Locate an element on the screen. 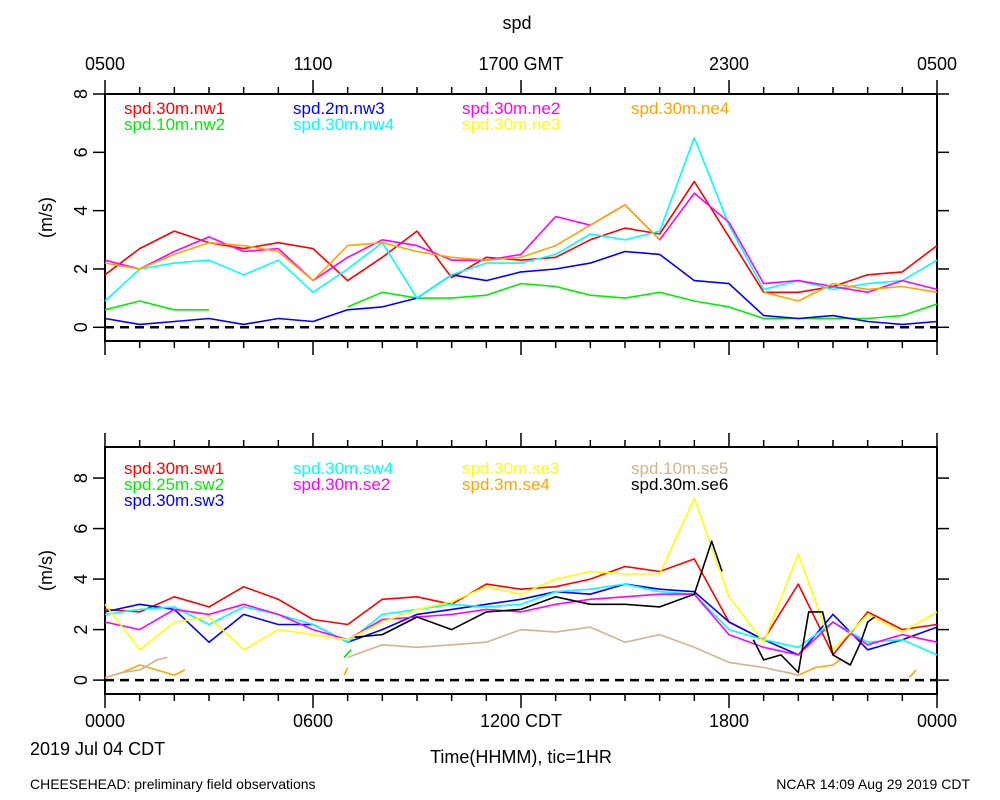 This screenshot has width=1000, height=800. footer-right: NCAR 14:09 Aug 29 2019 CDT is located at coordinates (873, 784).